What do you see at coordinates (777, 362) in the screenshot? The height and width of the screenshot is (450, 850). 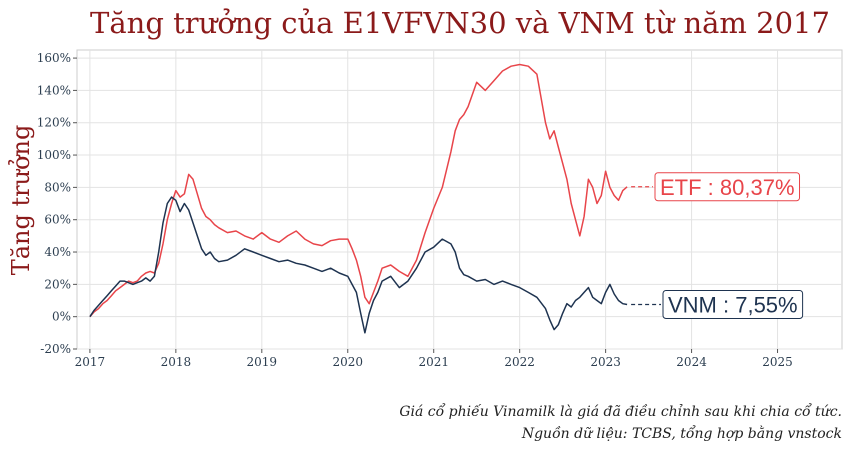 I see `x-tick-label: 2025` at bounding box center [777, 362].